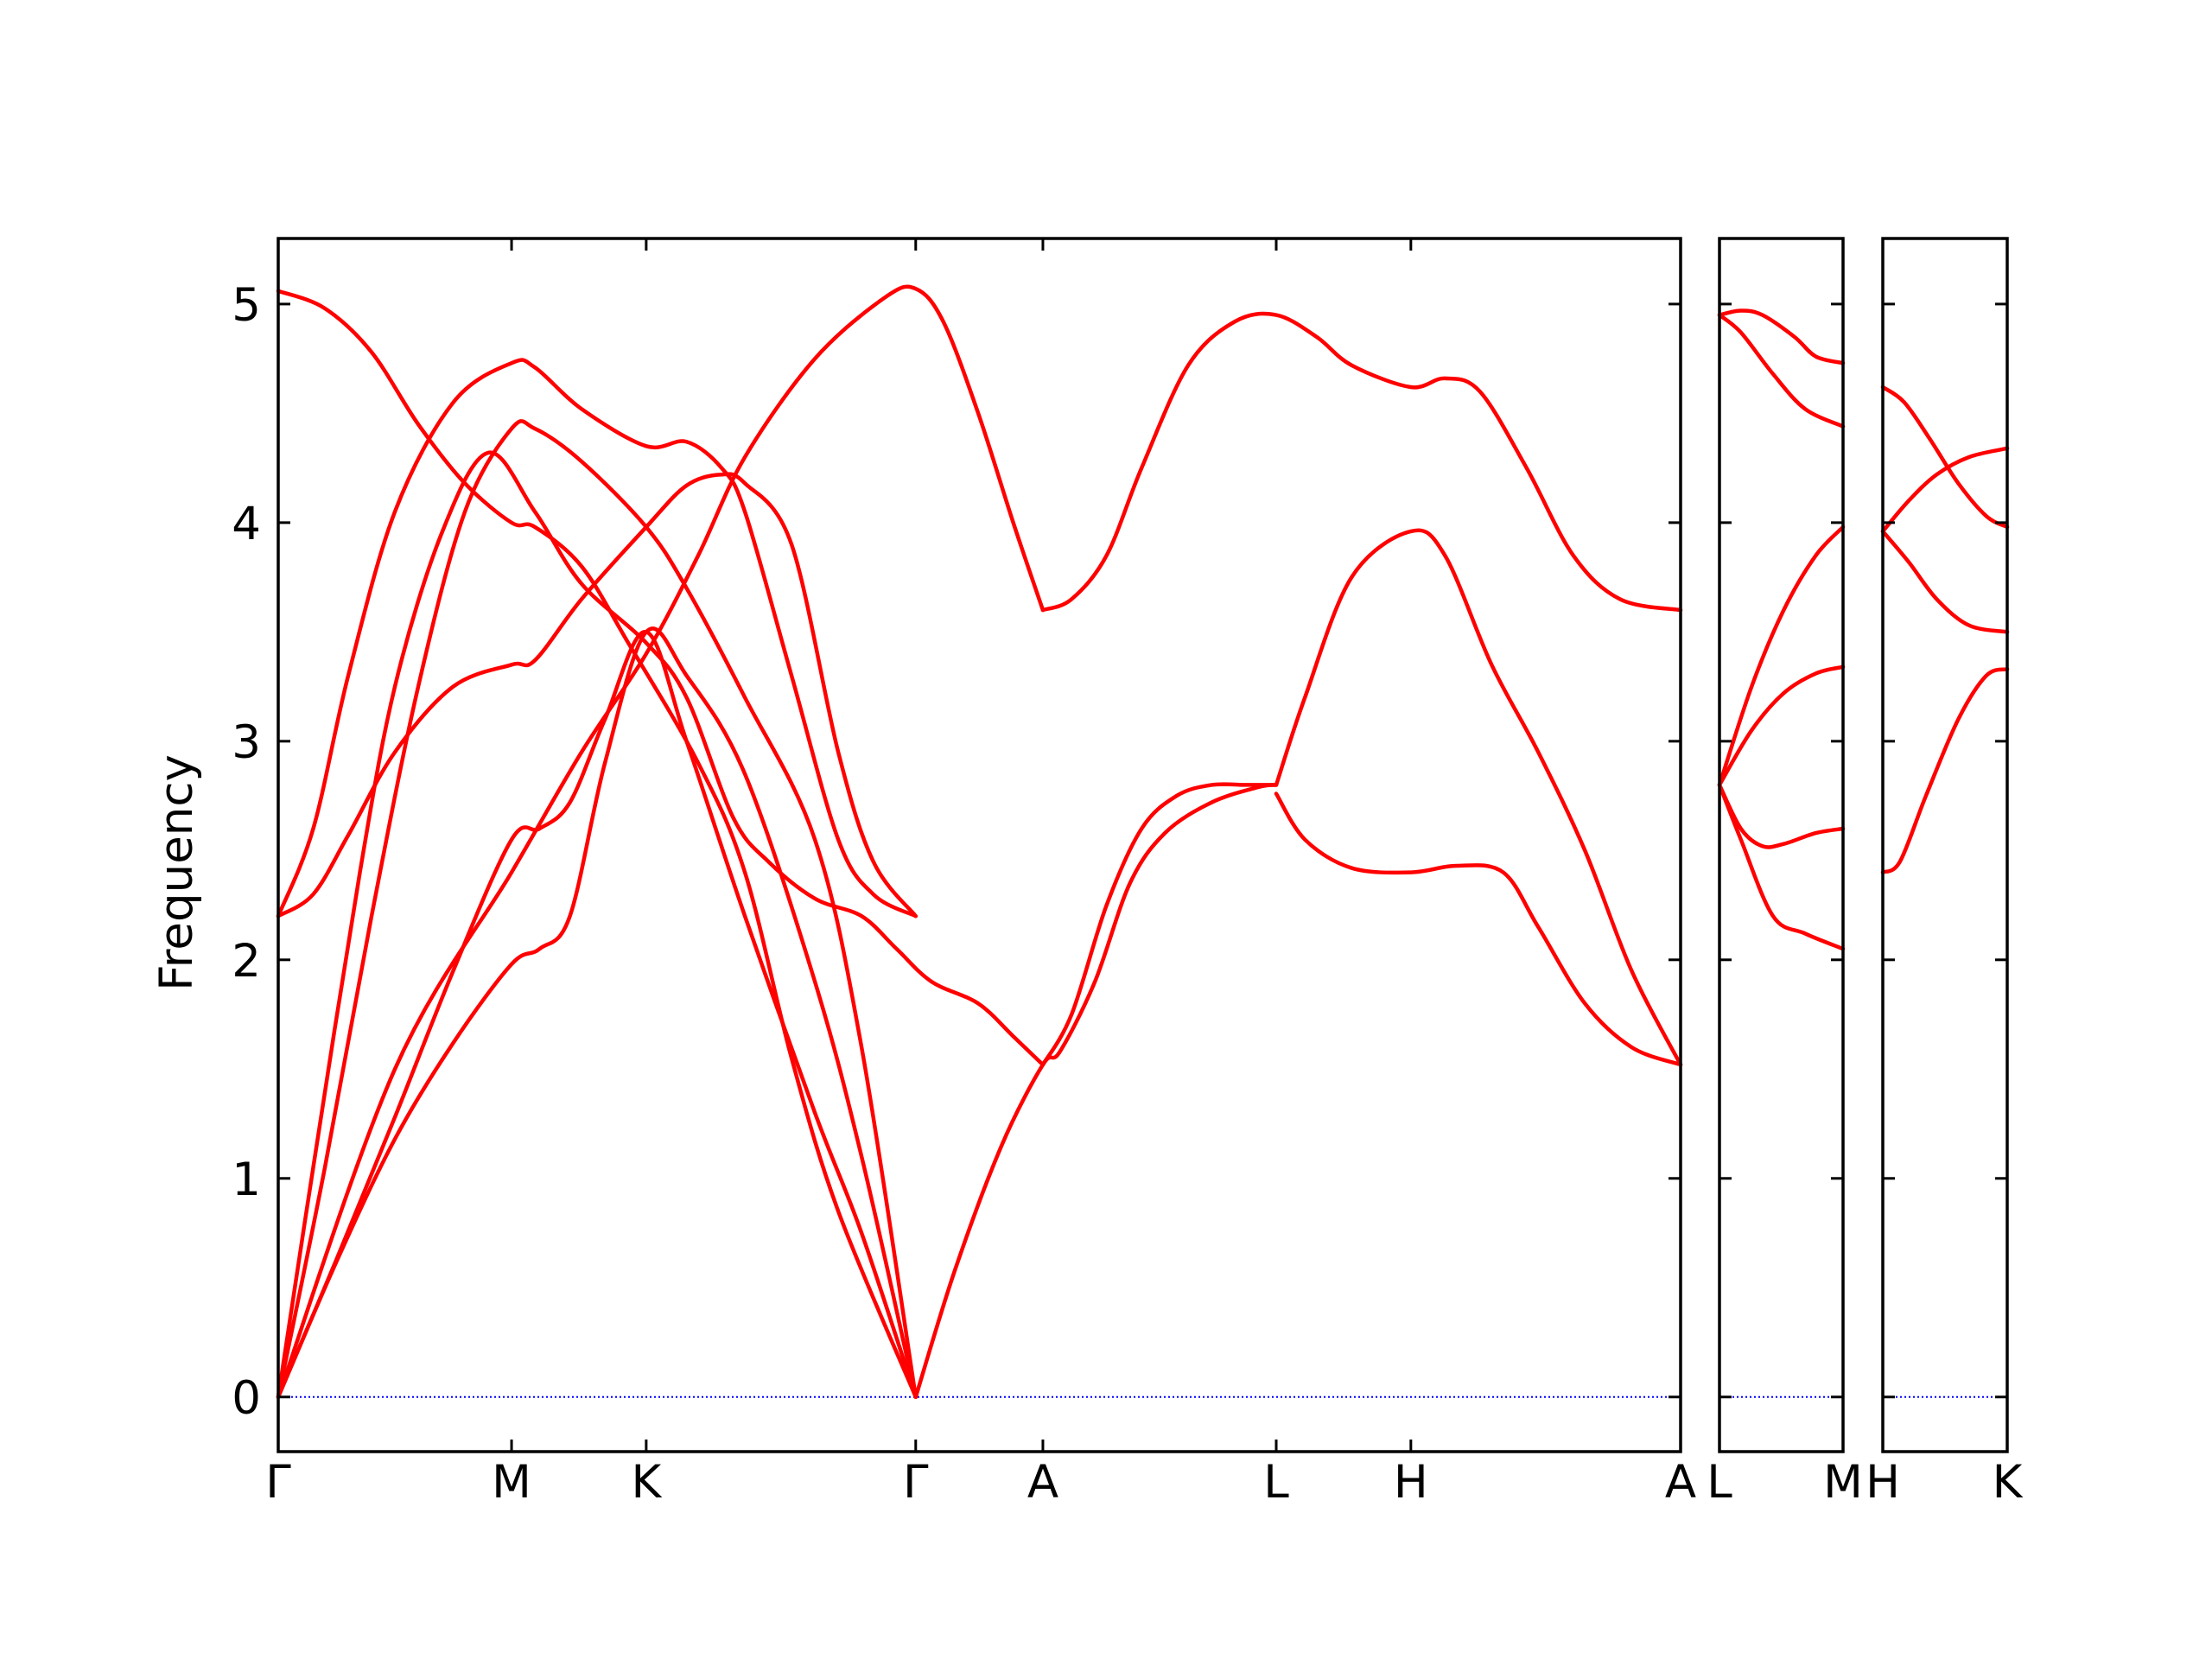  I want to click on y-tick-labels: 0 1 2 3 4 5, so click(246, 852).